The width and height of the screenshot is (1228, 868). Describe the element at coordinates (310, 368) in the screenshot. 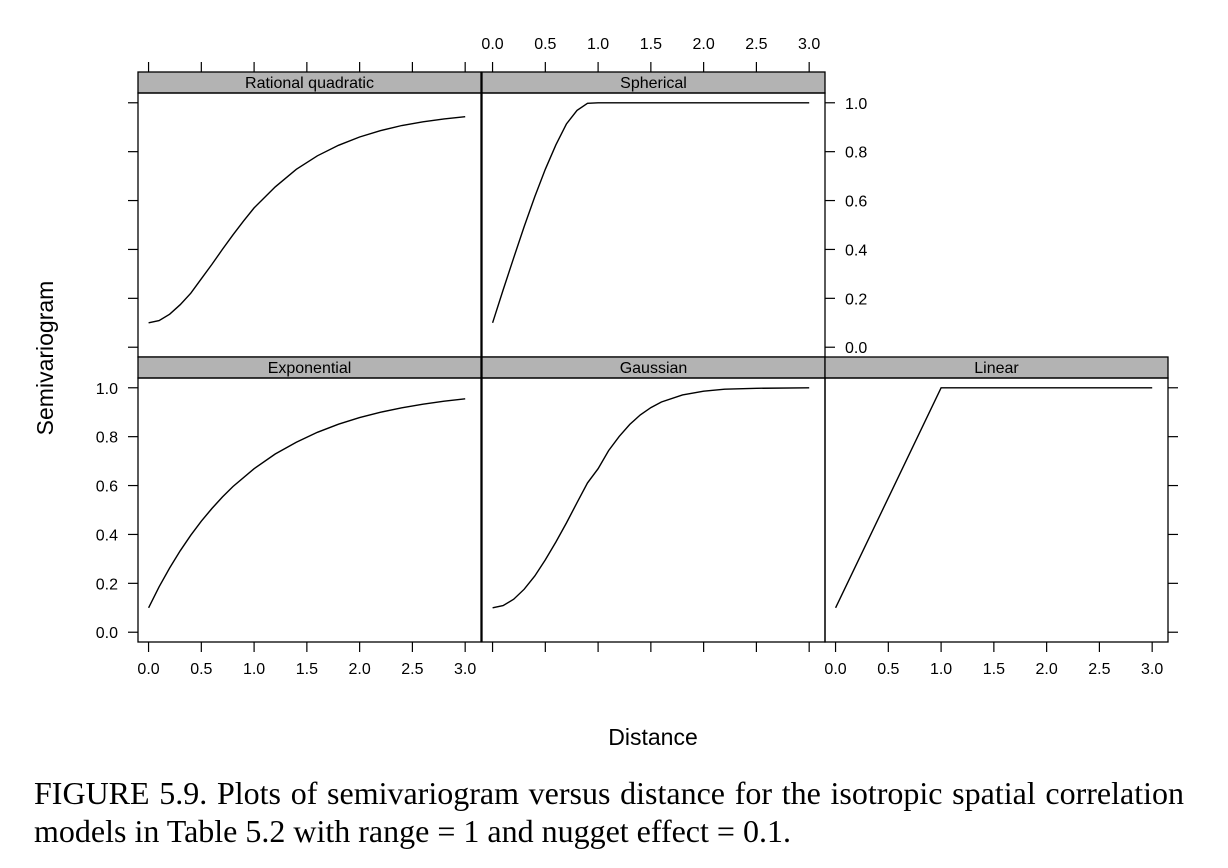

I see `panel-strip-label: Exponential` at that location.